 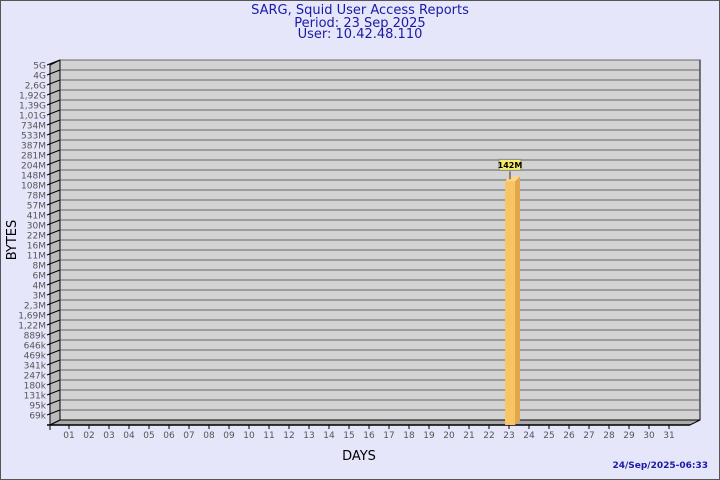 I want to click on y-axis-label: BYTES, so click(x=12, y=240).